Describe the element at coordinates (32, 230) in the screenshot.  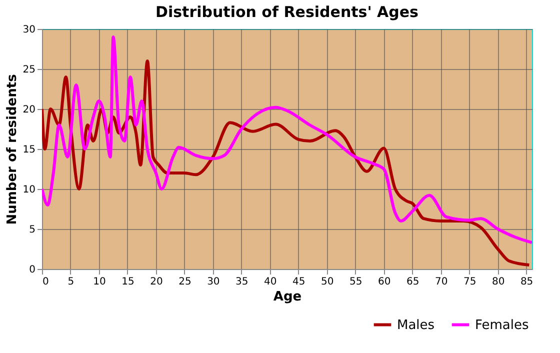
I see `y-tick-label: 5` at that location.